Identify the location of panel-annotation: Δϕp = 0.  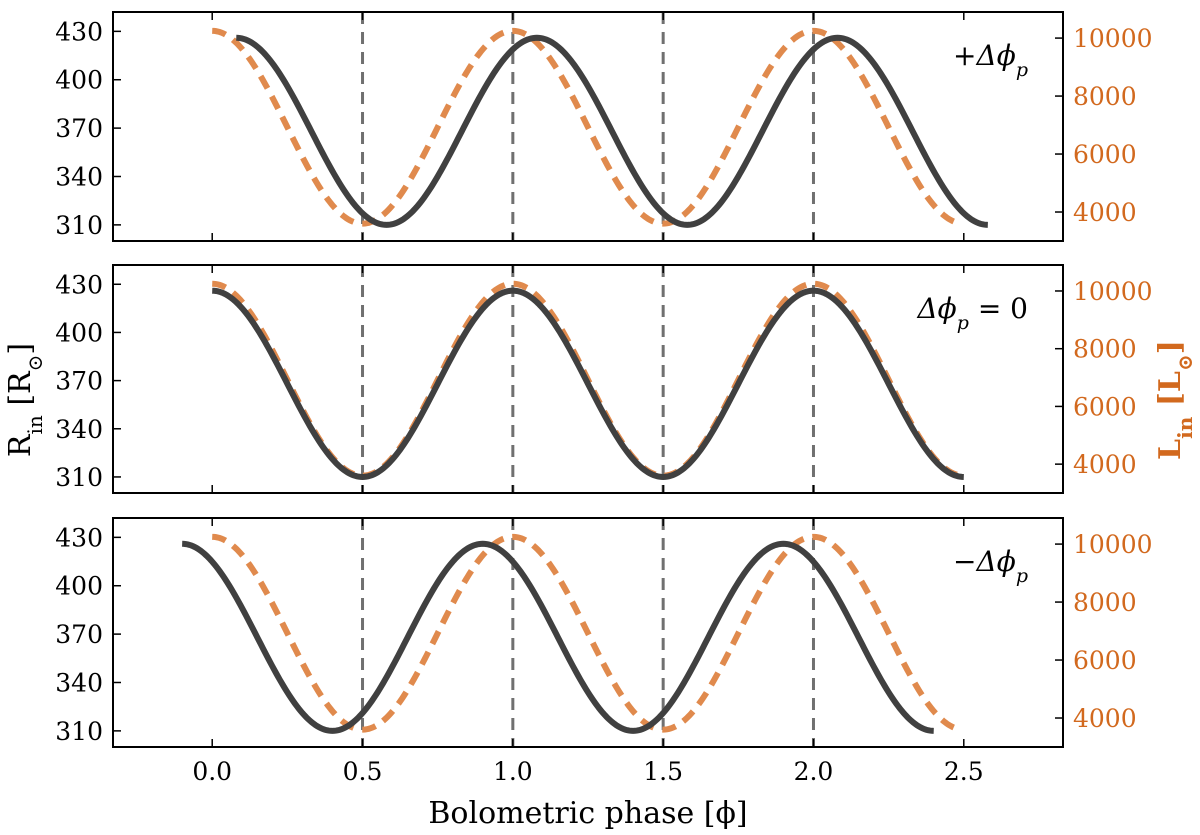
(972, 313).